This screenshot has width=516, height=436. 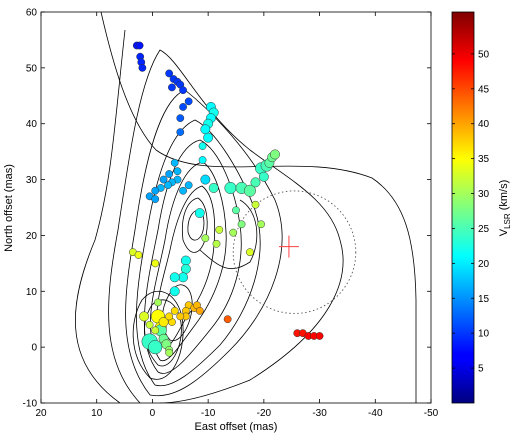 I want to click on colorbar-tick-label: 10, so click(x=484, y=334).